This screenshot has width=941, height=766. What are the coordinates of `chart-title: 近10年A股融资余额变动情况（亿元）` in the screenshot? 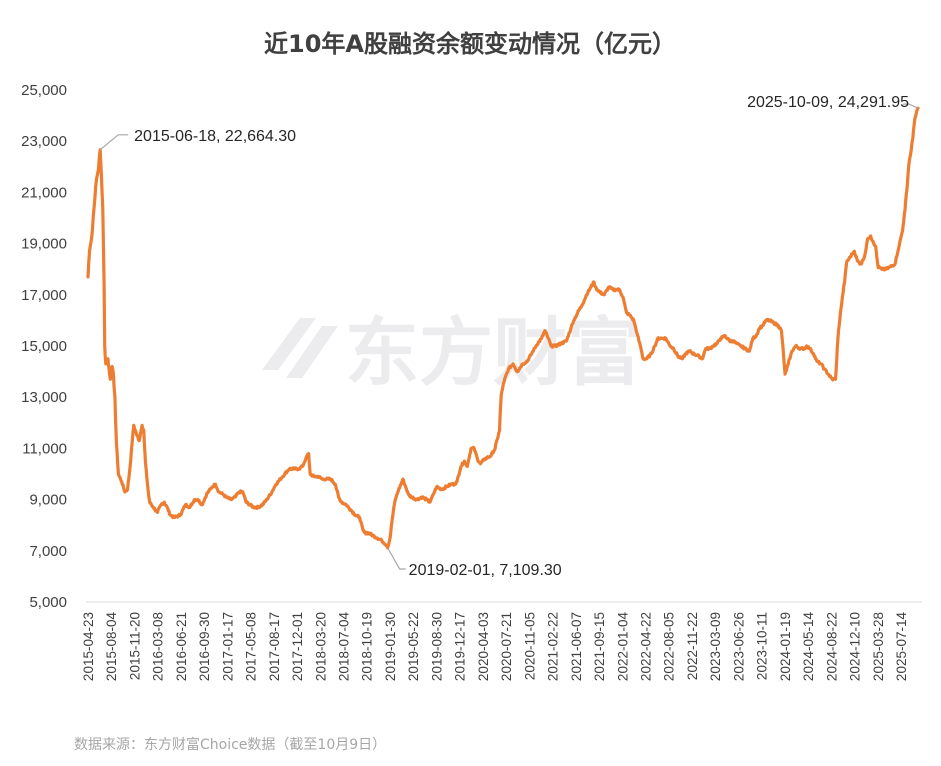 It's located at (470, 44).